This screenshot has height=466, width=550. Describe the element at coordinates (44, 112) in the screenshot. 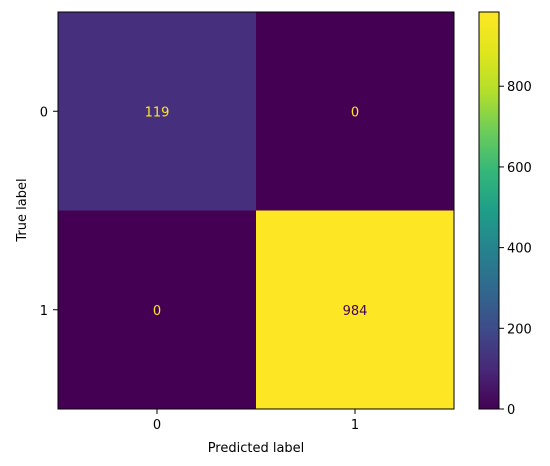

I see `y-tick-label: 0` at that location.